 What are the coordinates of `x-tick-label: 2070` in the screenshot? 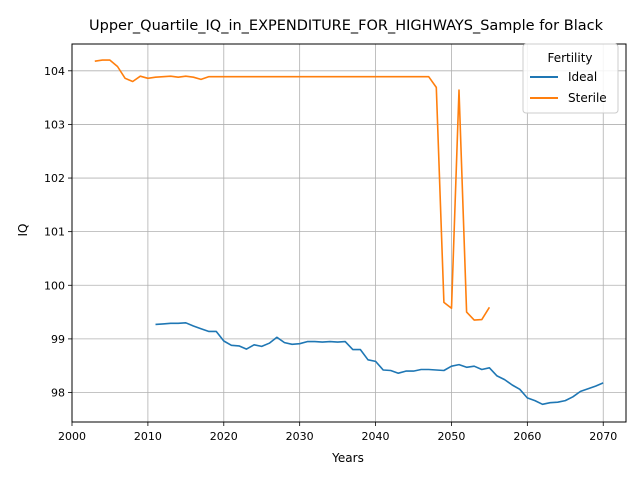 It's located at (603, 436).